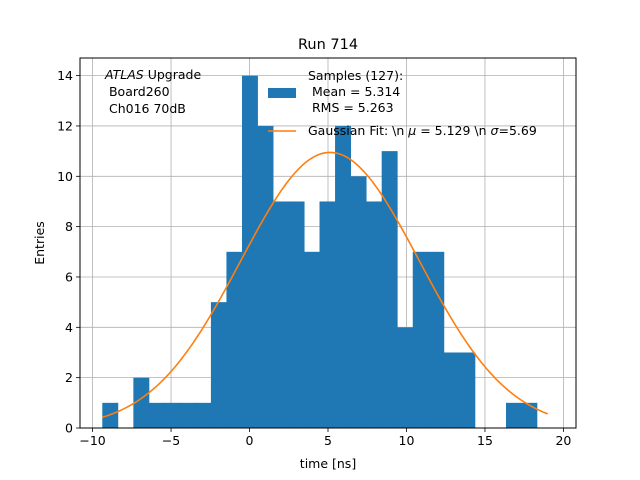 Image resolution: width=640 pixels, height=480 pixels. What do you see at coordinates (355, 75) in the screenshot?
I see `legend-hist-line: Samples (127):` at bounding box center [355, 75].